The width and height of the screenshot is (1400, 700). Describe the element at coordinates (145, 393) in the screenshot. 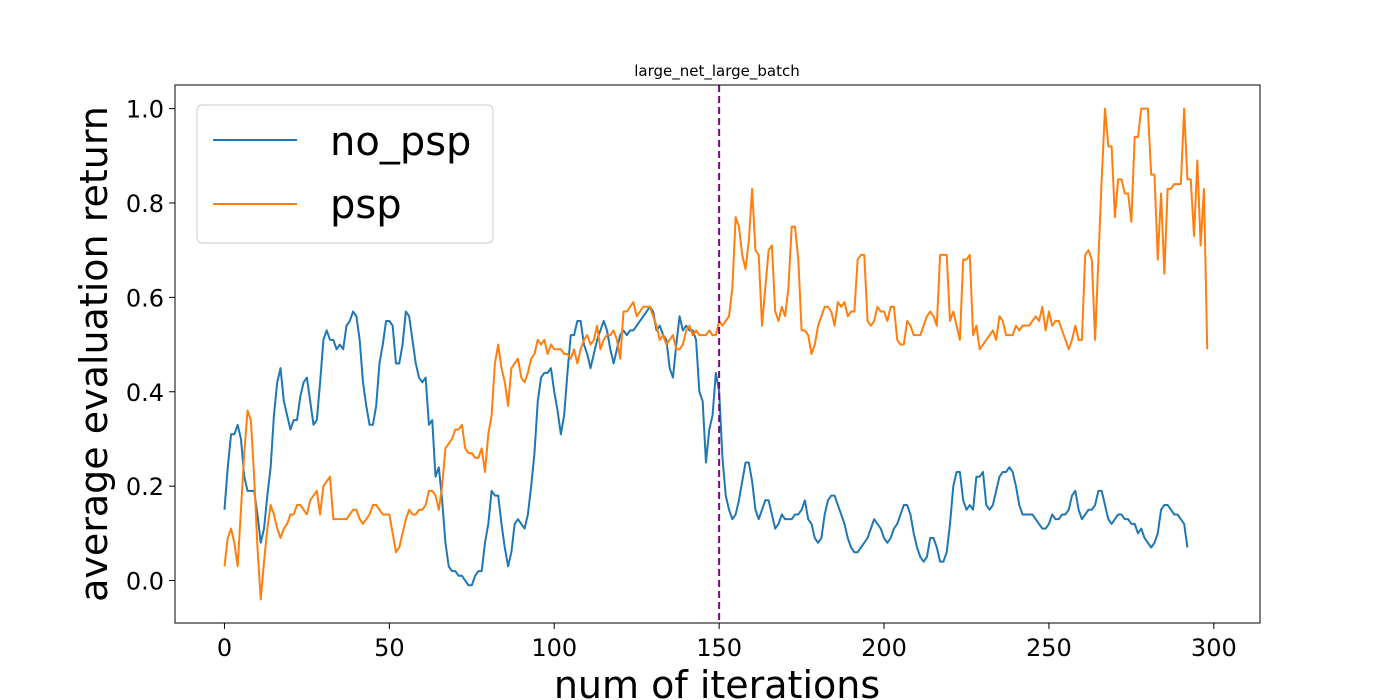

I see `y-tick-label: 0.4` at that location.